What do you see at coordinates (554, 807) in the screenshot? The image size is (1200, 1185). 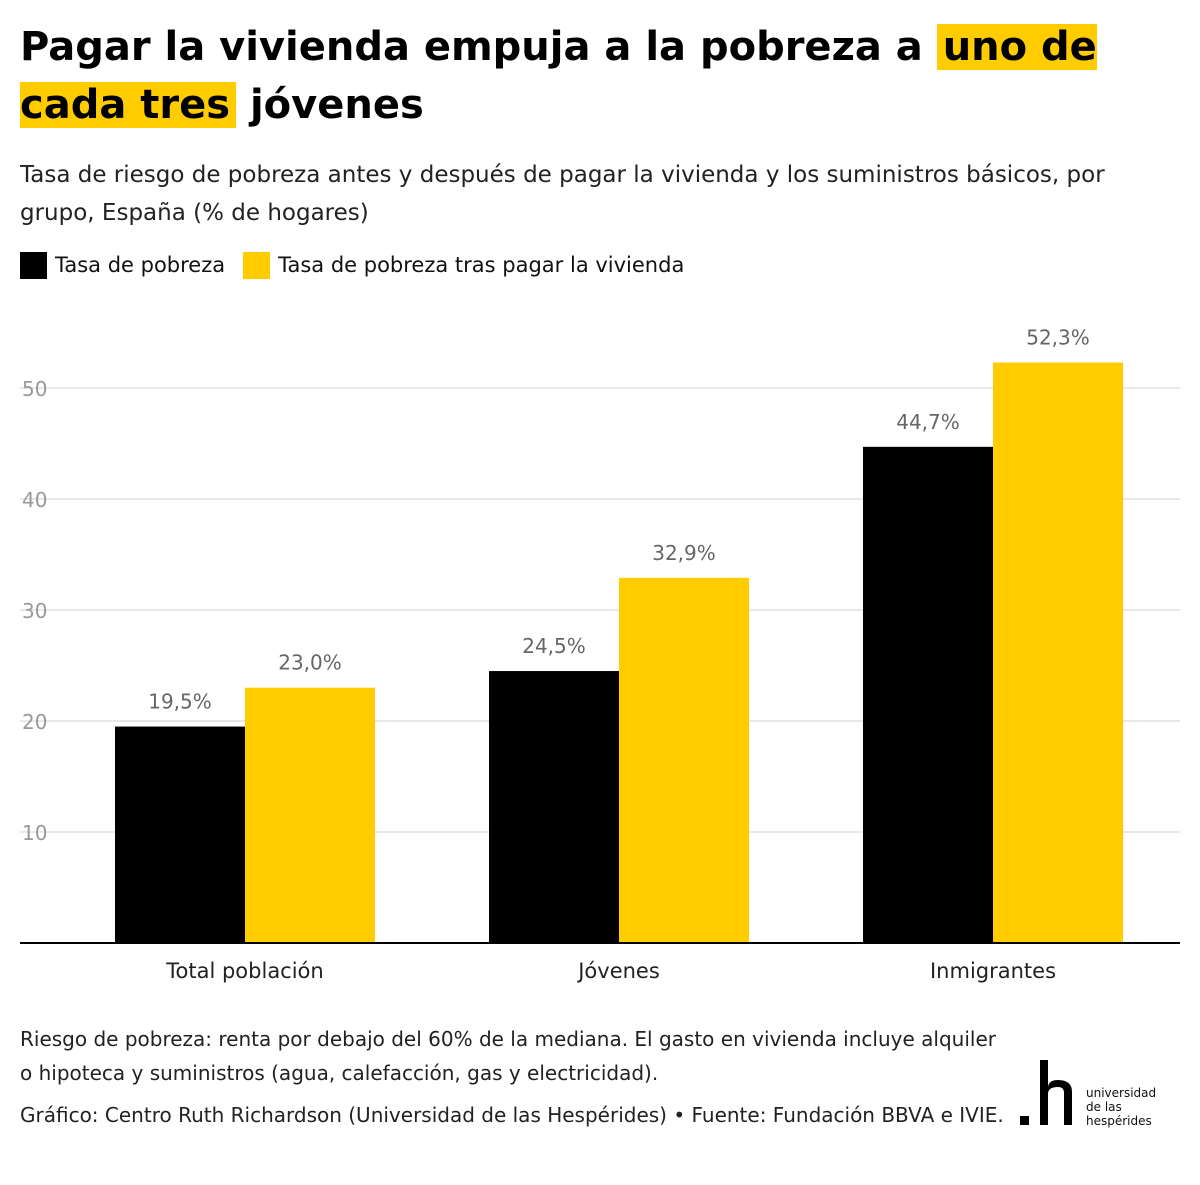 I see `bar-jóvenes-series-1` at bounding box center [554, 807].